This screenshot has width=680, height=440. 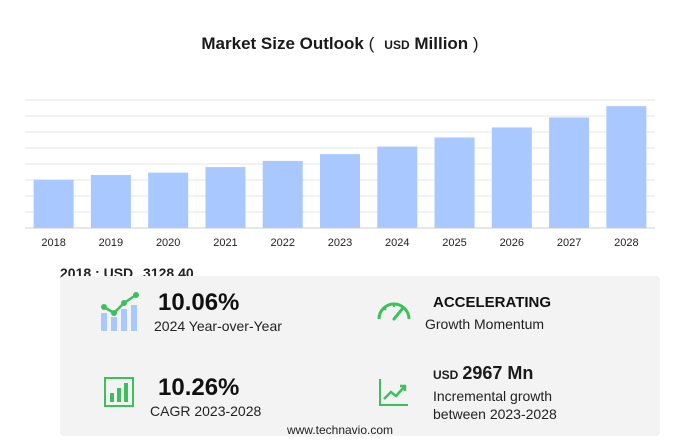 I want to click on momentum-value: ACCELERATING, so click(x=492, y=302).